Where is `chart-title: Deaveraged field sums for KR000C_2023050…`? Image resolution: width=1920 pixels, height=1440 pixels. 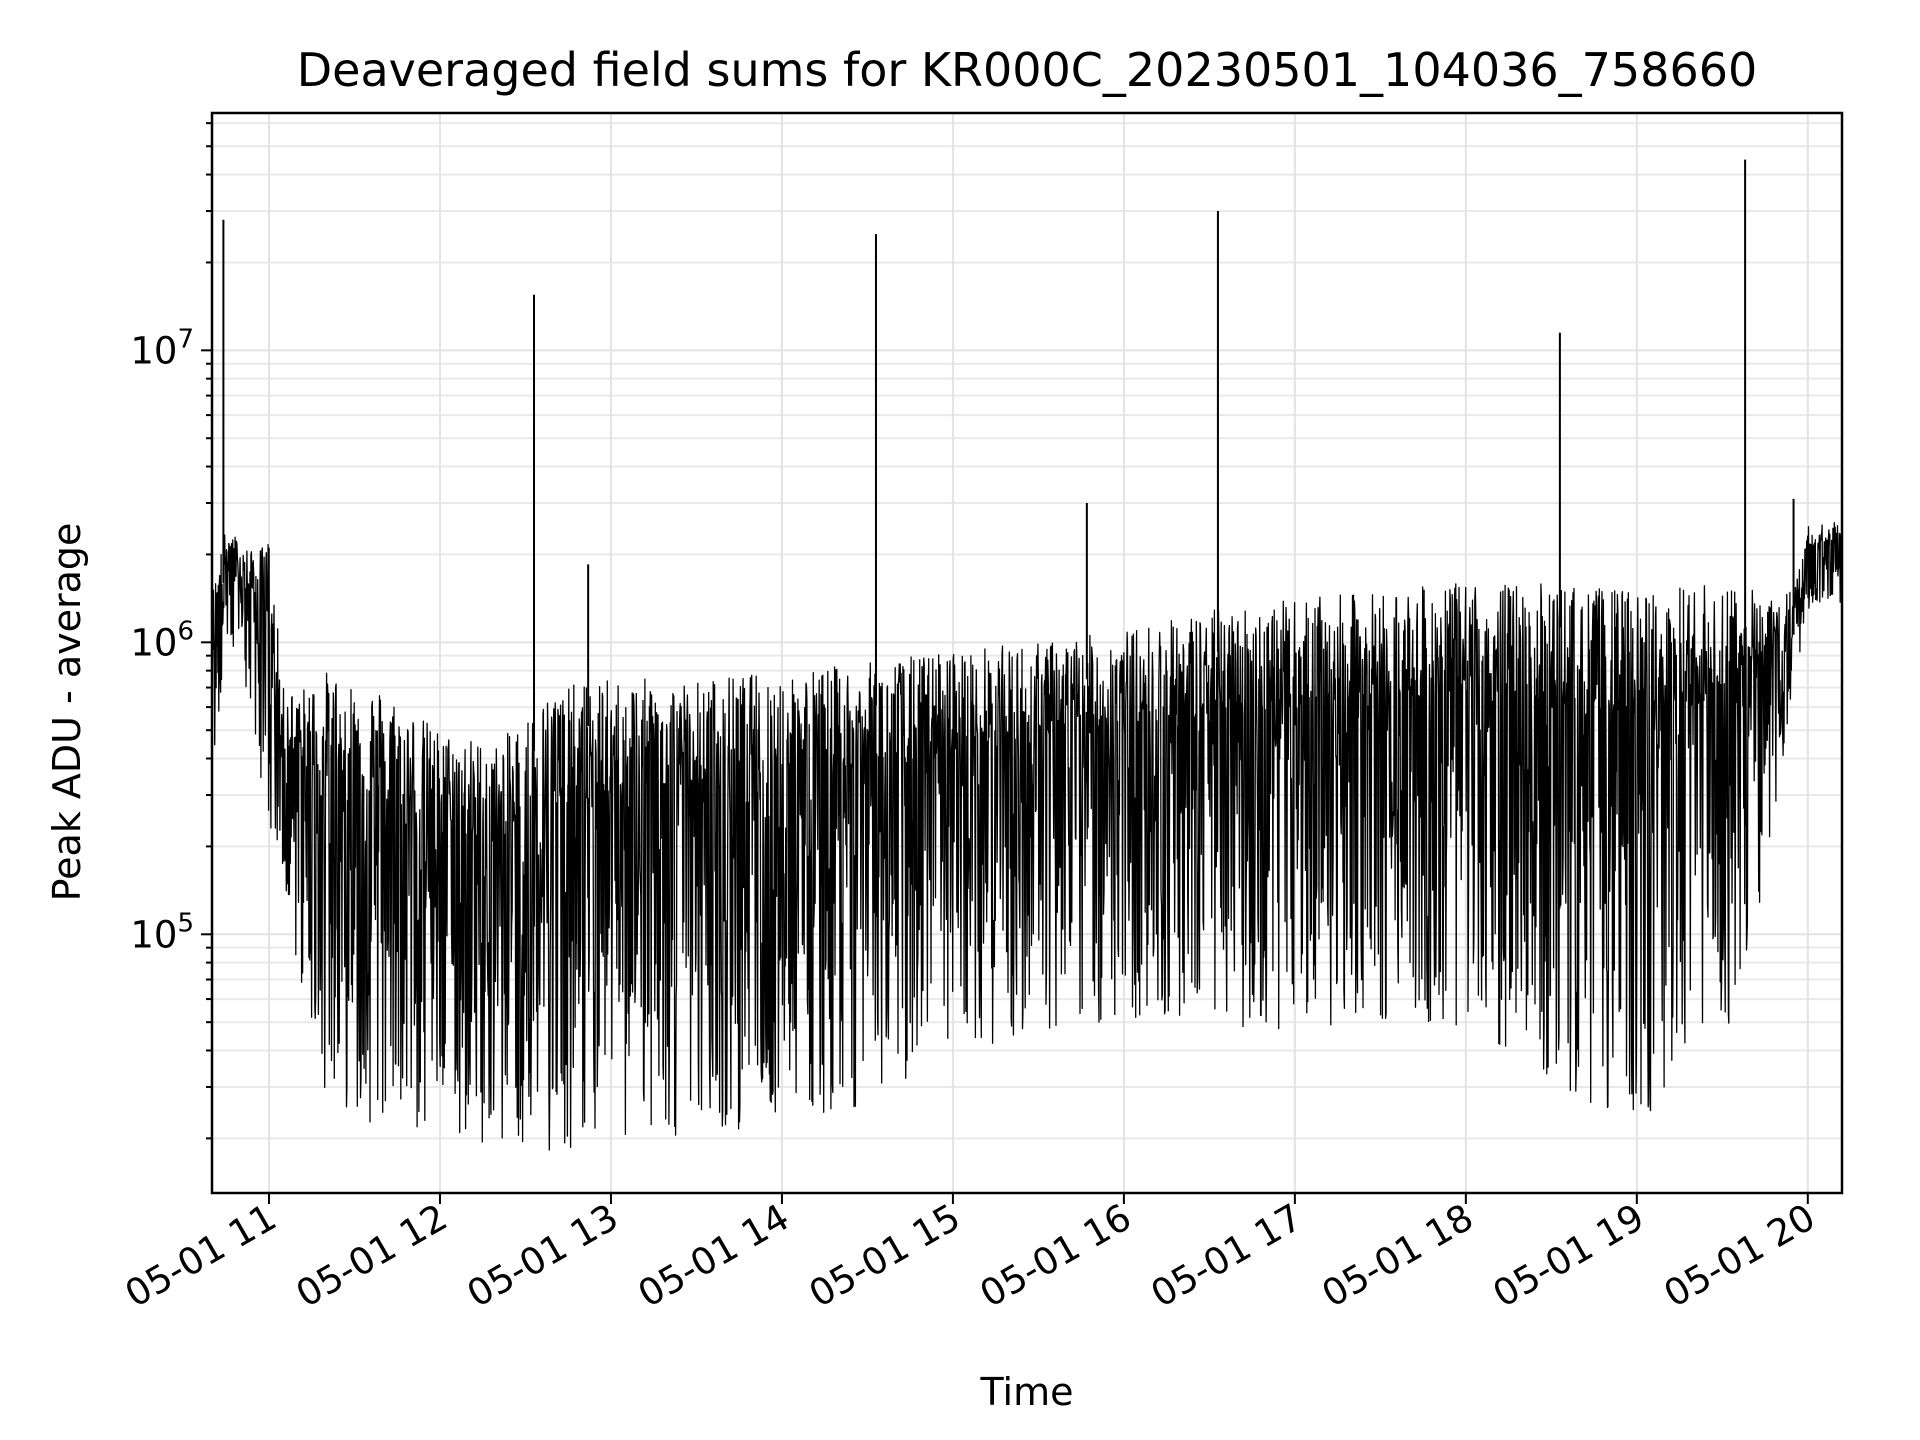 chart-title: Deaveraged field sums for KR000C_2023050… is located at coordinates (1027, 70).